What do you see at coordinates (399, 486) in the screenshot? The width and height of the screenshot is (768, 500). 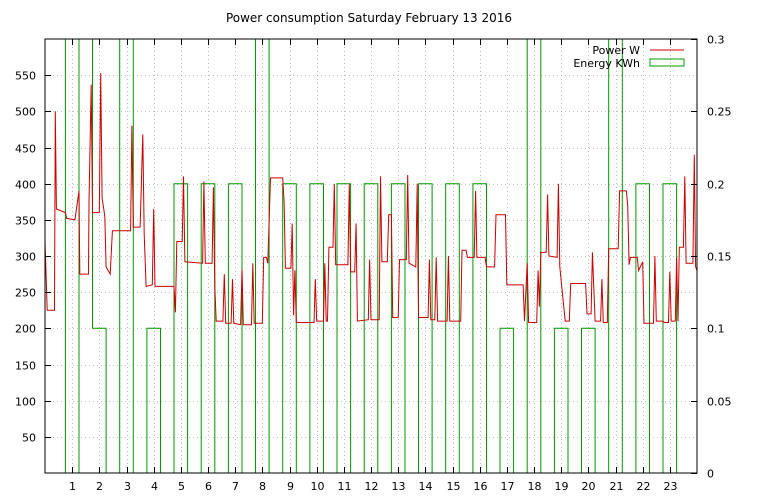 I see `x-tick-label: 13` at bounding box center [399, 486].